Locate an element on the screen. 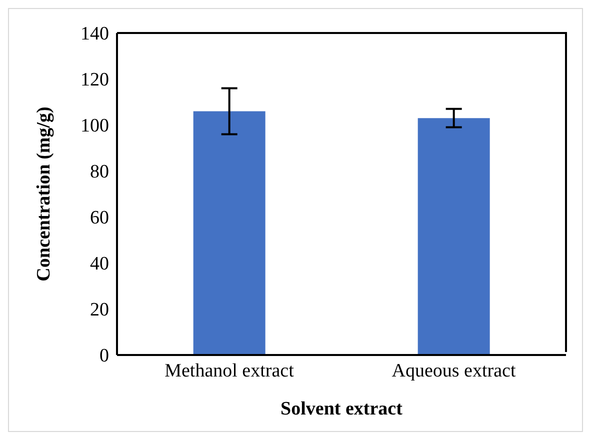 This screenshot has height=438, width=589. x-tick-label: Aqueous extract is located at coordinates (454, 371).